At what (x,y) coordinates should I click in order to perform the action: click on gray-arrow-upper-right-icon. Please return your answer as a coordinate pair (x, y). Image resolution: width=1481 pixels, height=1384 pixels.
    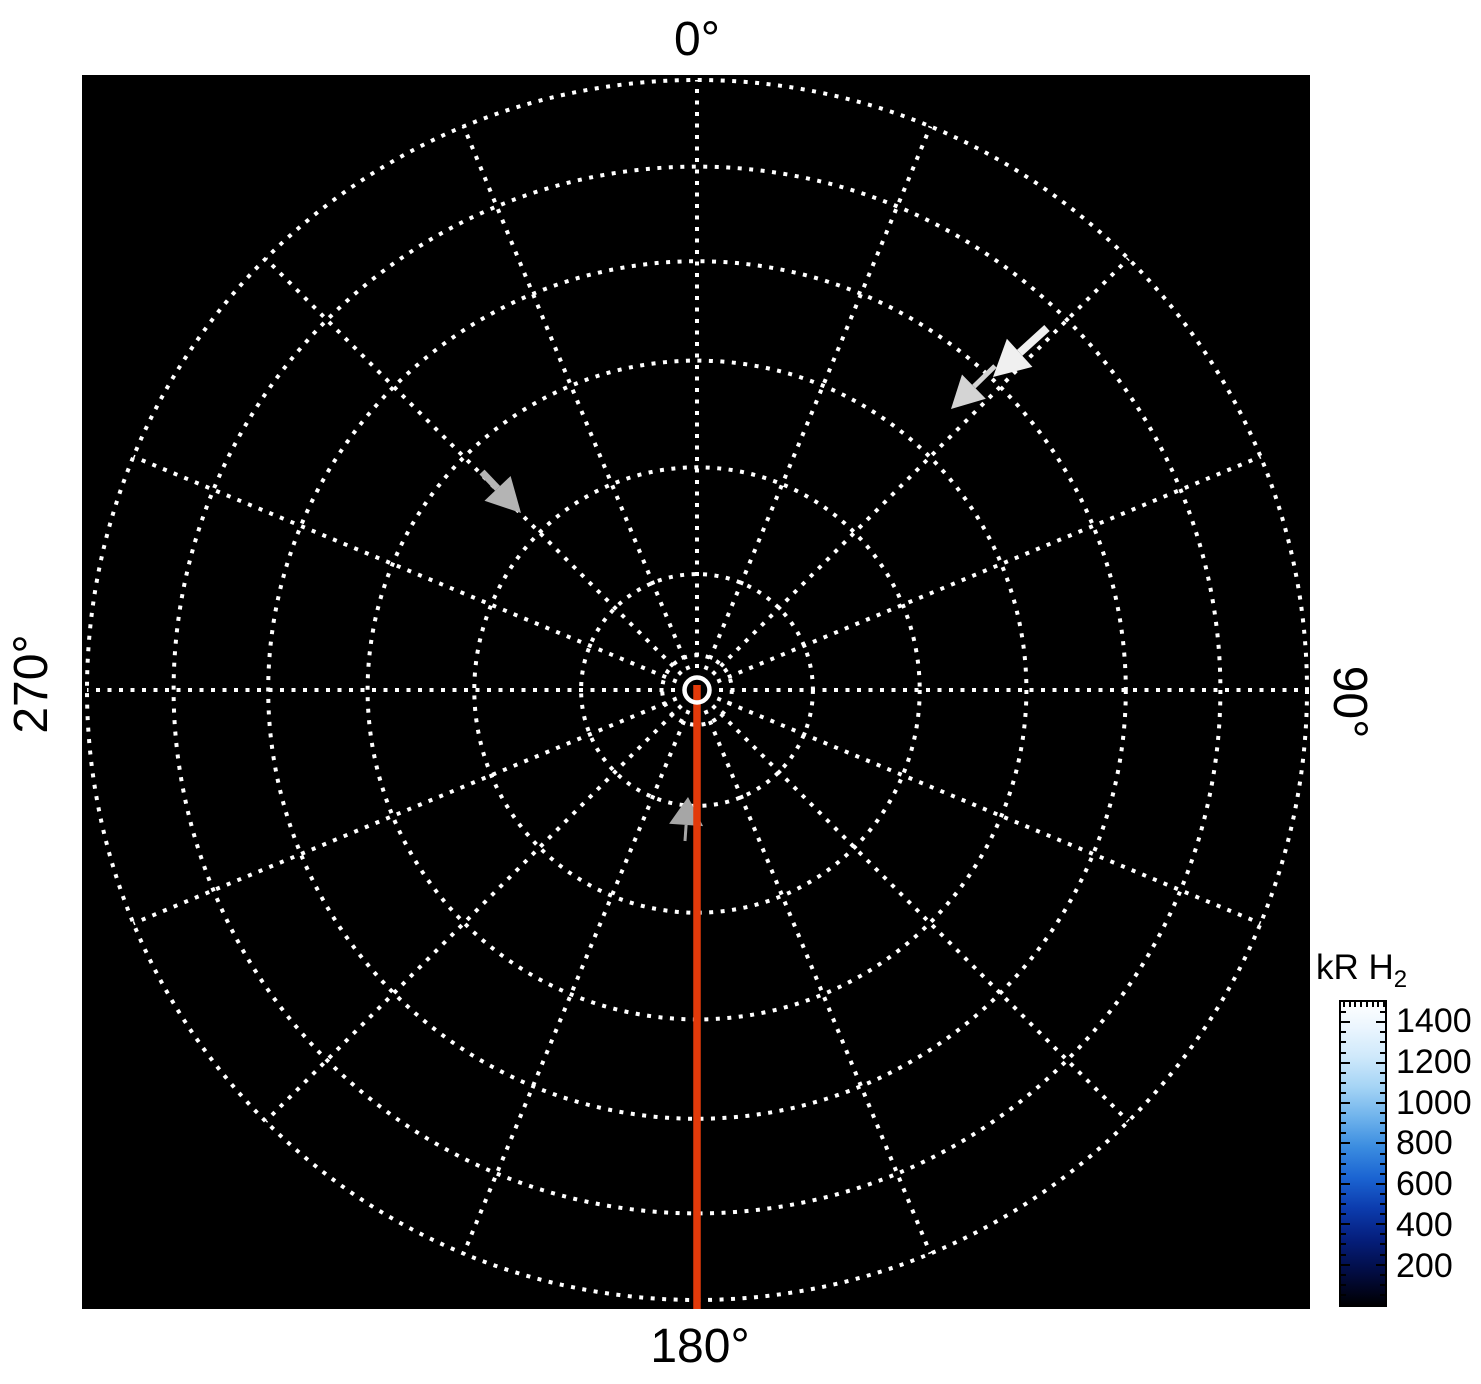
    Looking at the image, I should click on (974, 386).